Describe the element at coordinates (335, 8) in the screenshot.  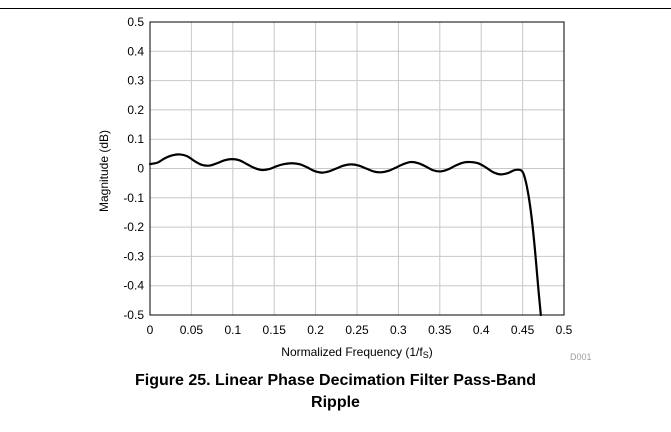
I see `top-rule` at that location.